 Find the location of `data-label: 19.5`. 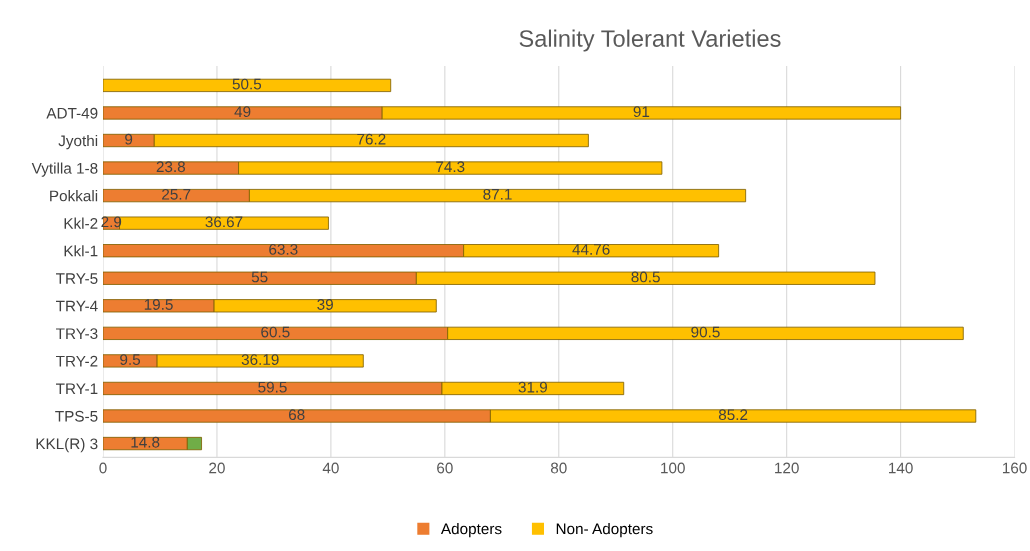

data-label: 19.5 is located at coordinates (158, 304).